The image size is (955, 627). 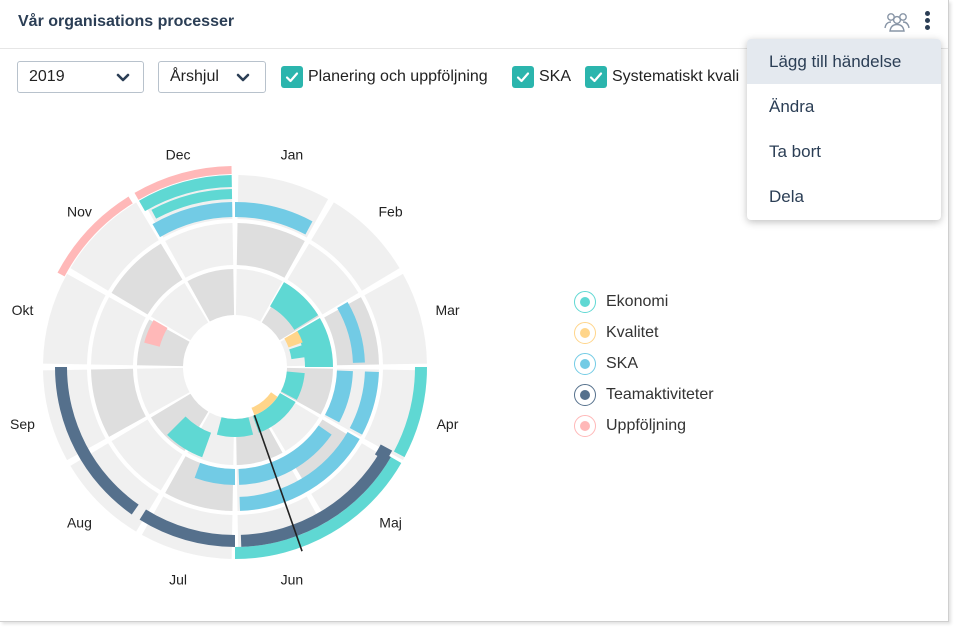 What do you see at coordinates (795, 151) in the screenshot?
I see `menu-item-delete: Ta bort` at bounding box center [795, 151].